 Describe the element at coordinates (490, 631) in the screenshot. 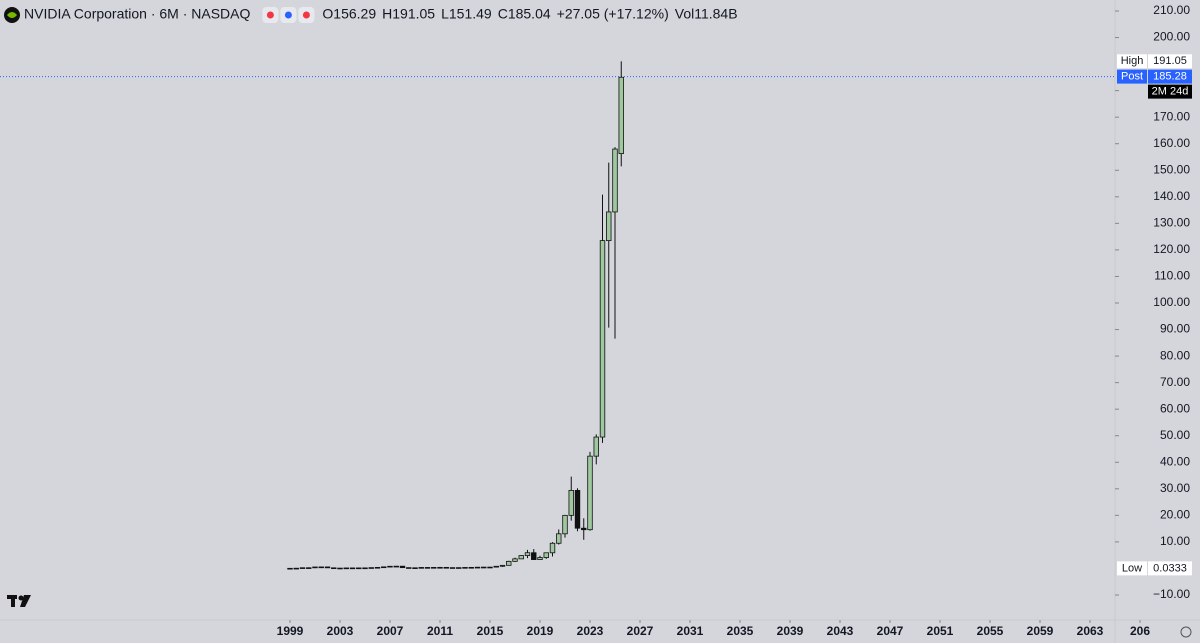

I see `x-tick-label: 2015` at that location.